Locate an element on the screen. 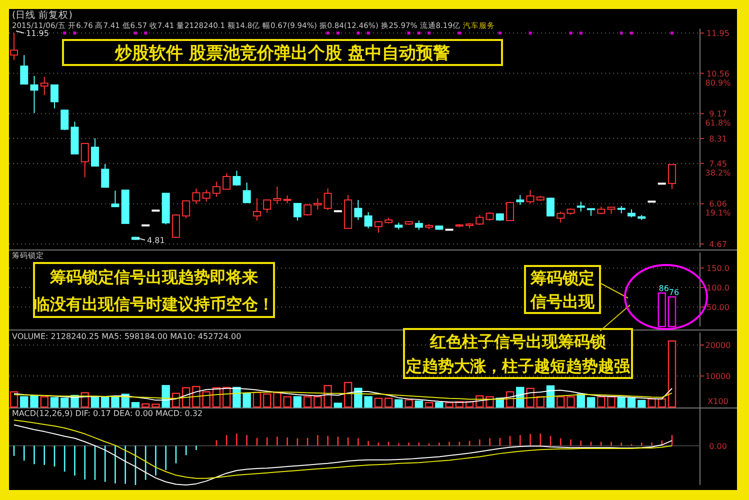 The height and width of the screenshot is (500, 749). chart-title: VOLUME: 2128240.25 MA5: 598184.00 MA10: 452724.00 is located at coordinates (127, 336).